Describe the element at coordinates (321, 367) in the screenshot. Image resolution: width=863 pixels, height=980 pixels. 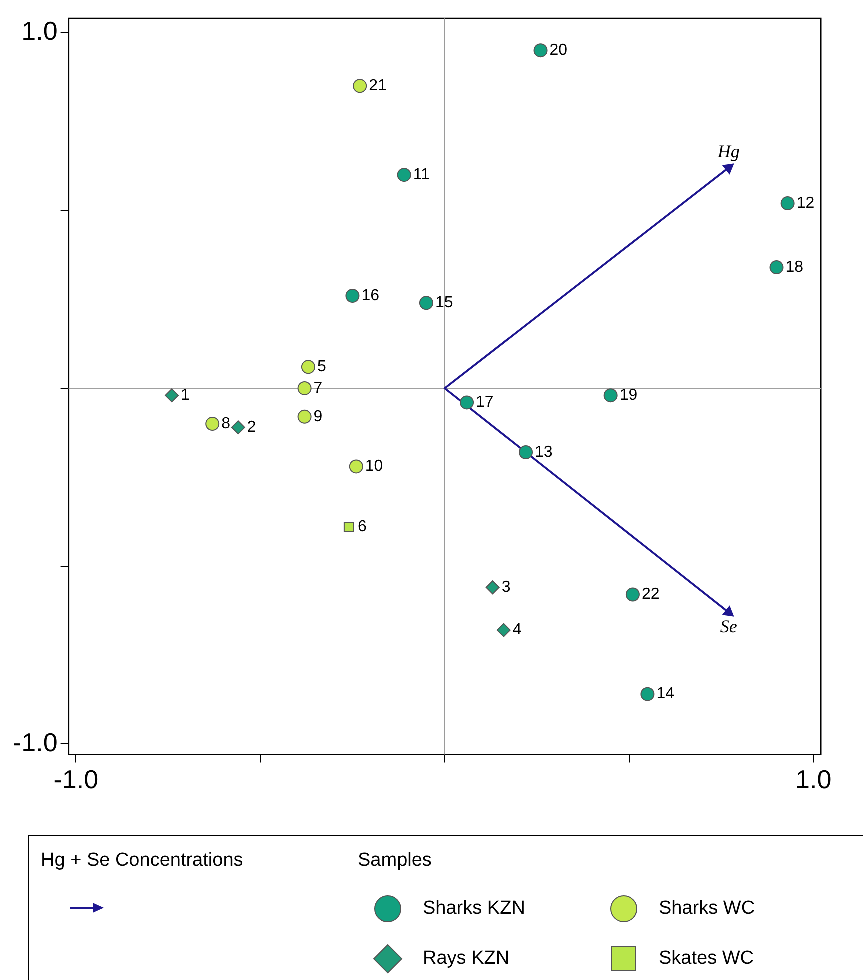
I see `annotation: 5` at that location.